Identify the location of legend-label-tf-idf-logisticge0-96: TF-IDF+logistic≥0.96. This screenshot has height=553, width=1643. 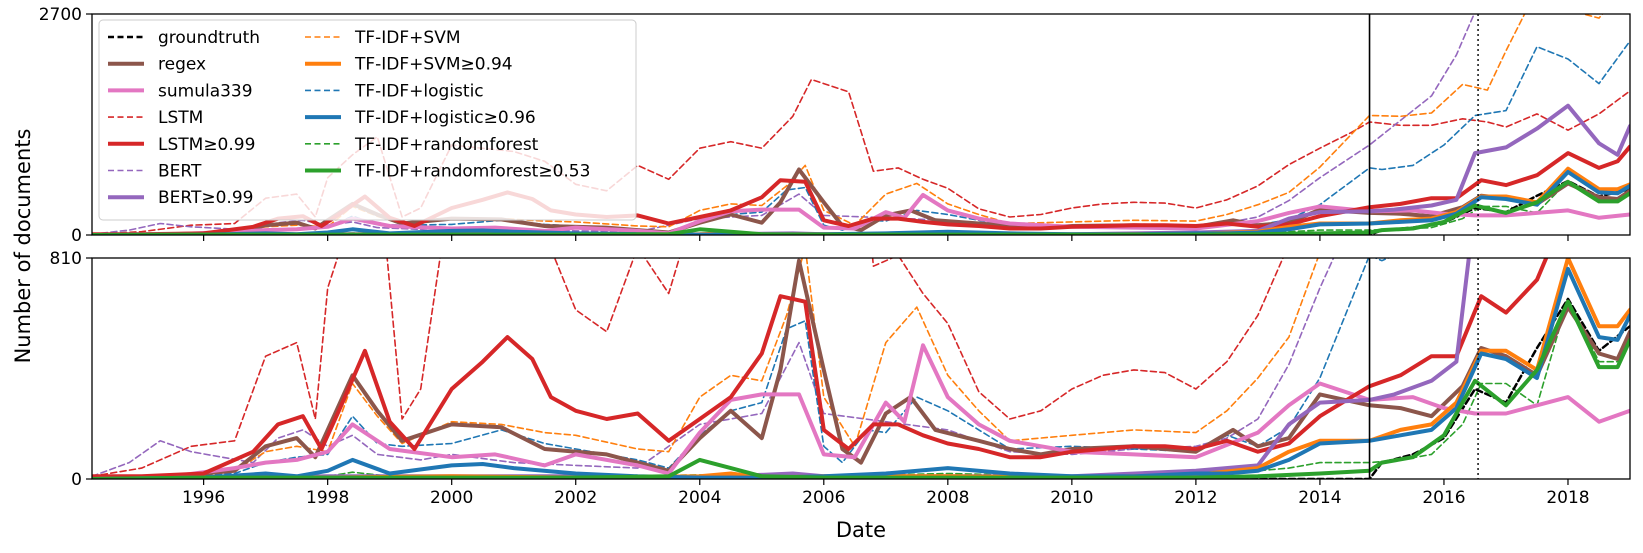
(445, 118).